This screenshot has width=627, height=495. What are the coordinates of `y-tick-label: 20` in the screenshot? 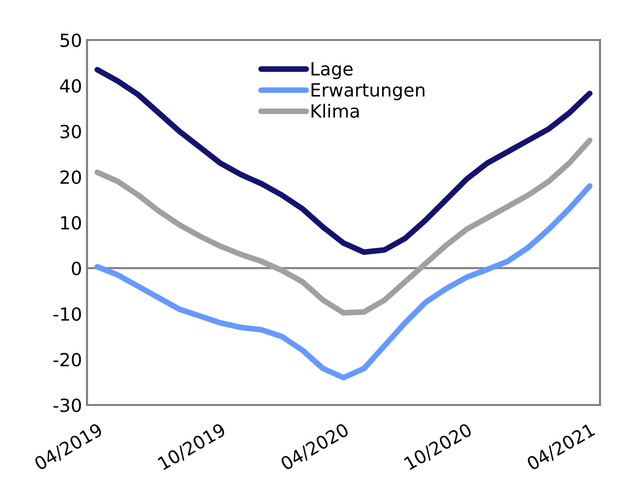 It's located at (70, 177).